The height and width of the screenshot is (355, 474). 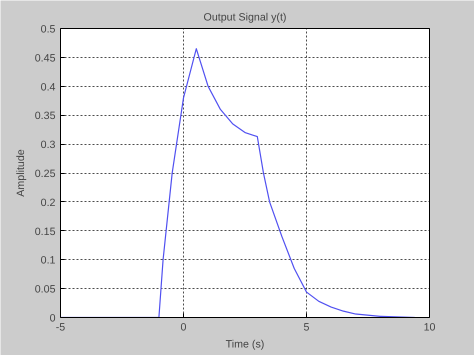 What do you see at coordinates (48, 202) in the screenshot?
I see `y-tick-label: 0.2` at bounding box center [48, 202].